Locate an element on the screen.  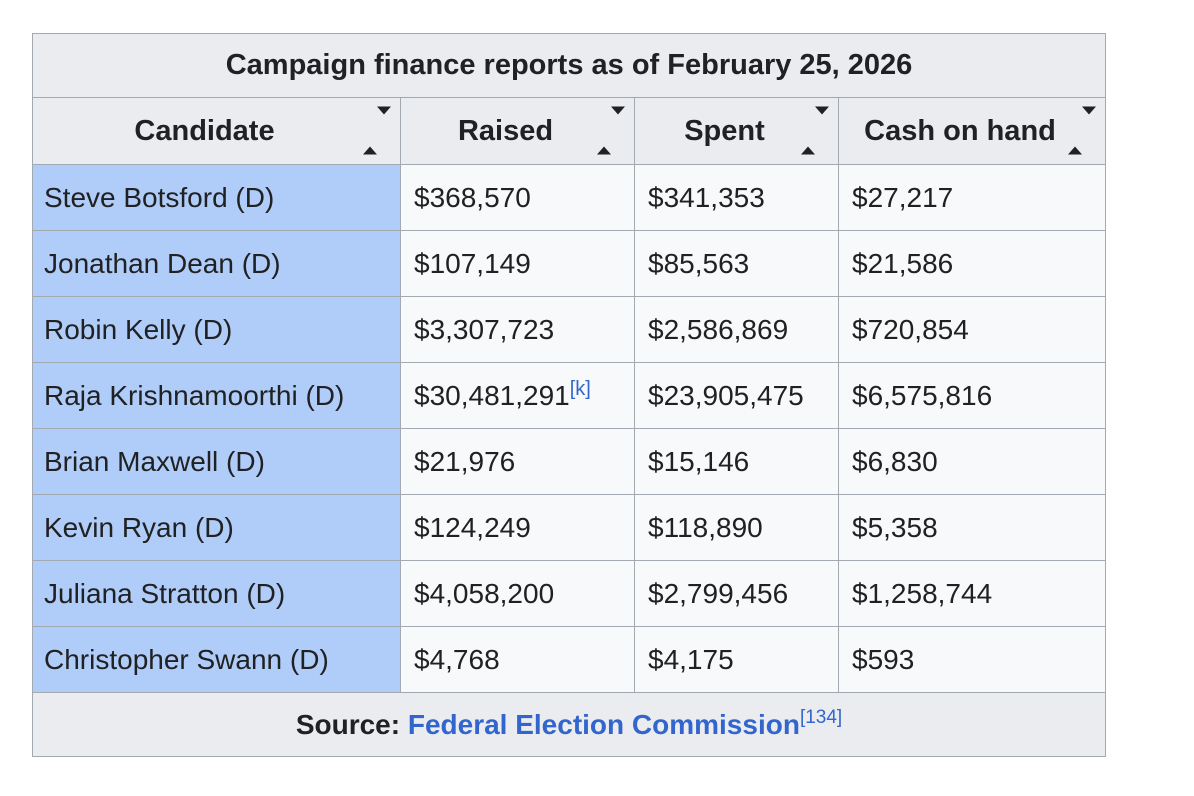
raised-cell: $3,307,723 is located at coordinates (517, 329).